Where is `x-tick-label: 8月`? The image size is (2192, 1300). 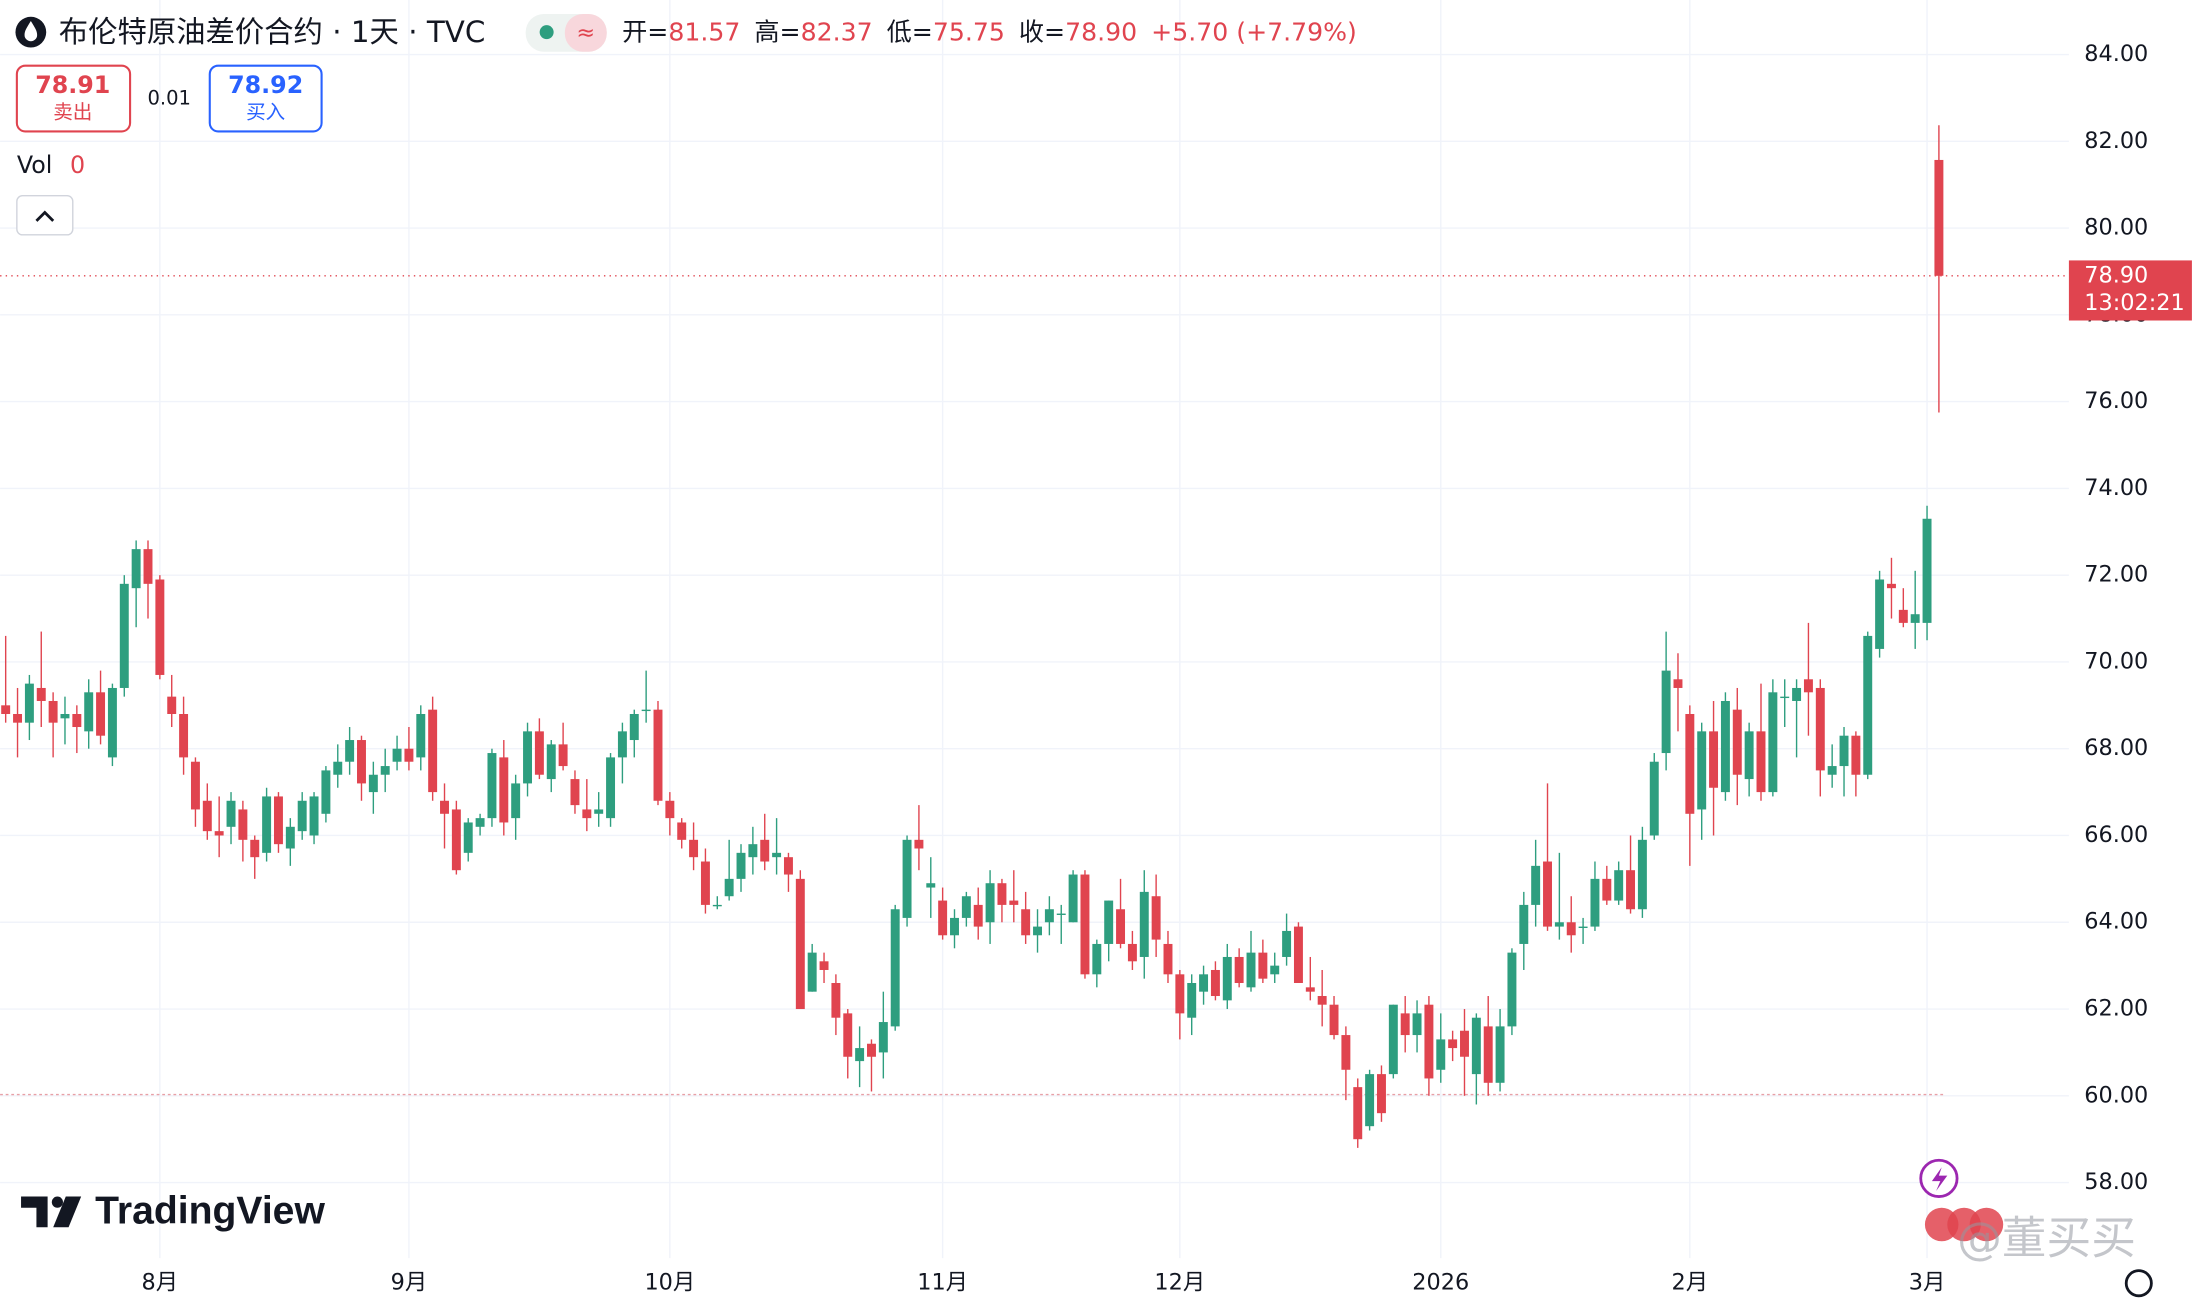 x-tick-label: 8月 is located at coordinates (160, 1283).